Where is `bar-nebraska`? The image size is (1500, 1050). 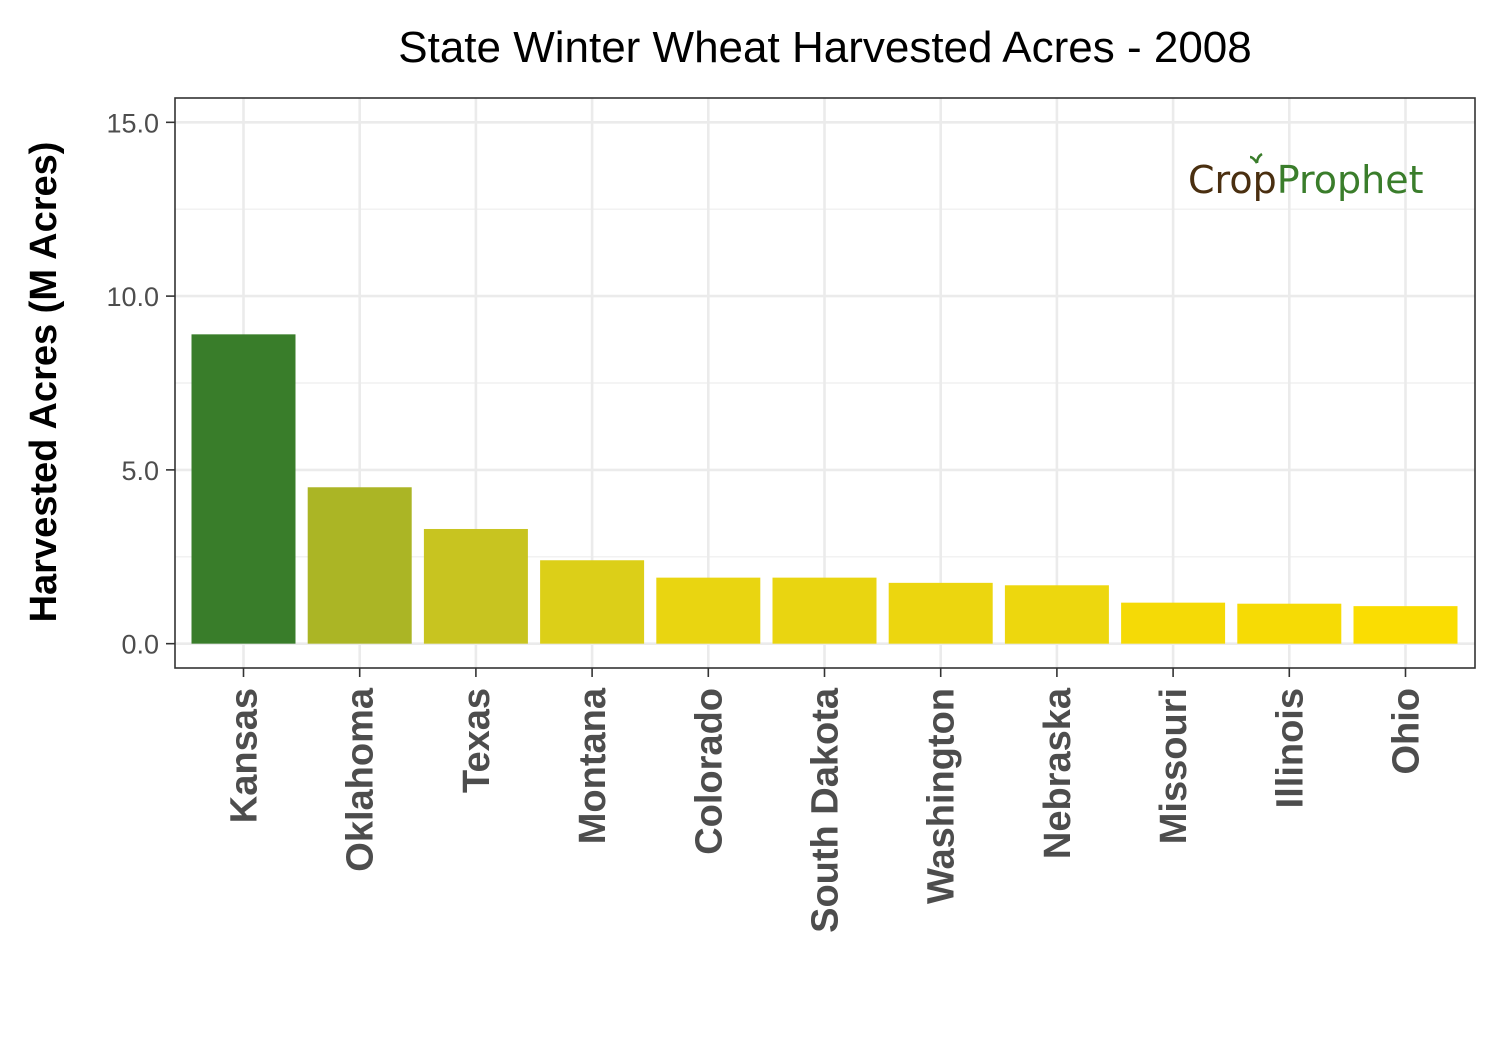 bar-nebraska is located at coordinates (1056, 614).